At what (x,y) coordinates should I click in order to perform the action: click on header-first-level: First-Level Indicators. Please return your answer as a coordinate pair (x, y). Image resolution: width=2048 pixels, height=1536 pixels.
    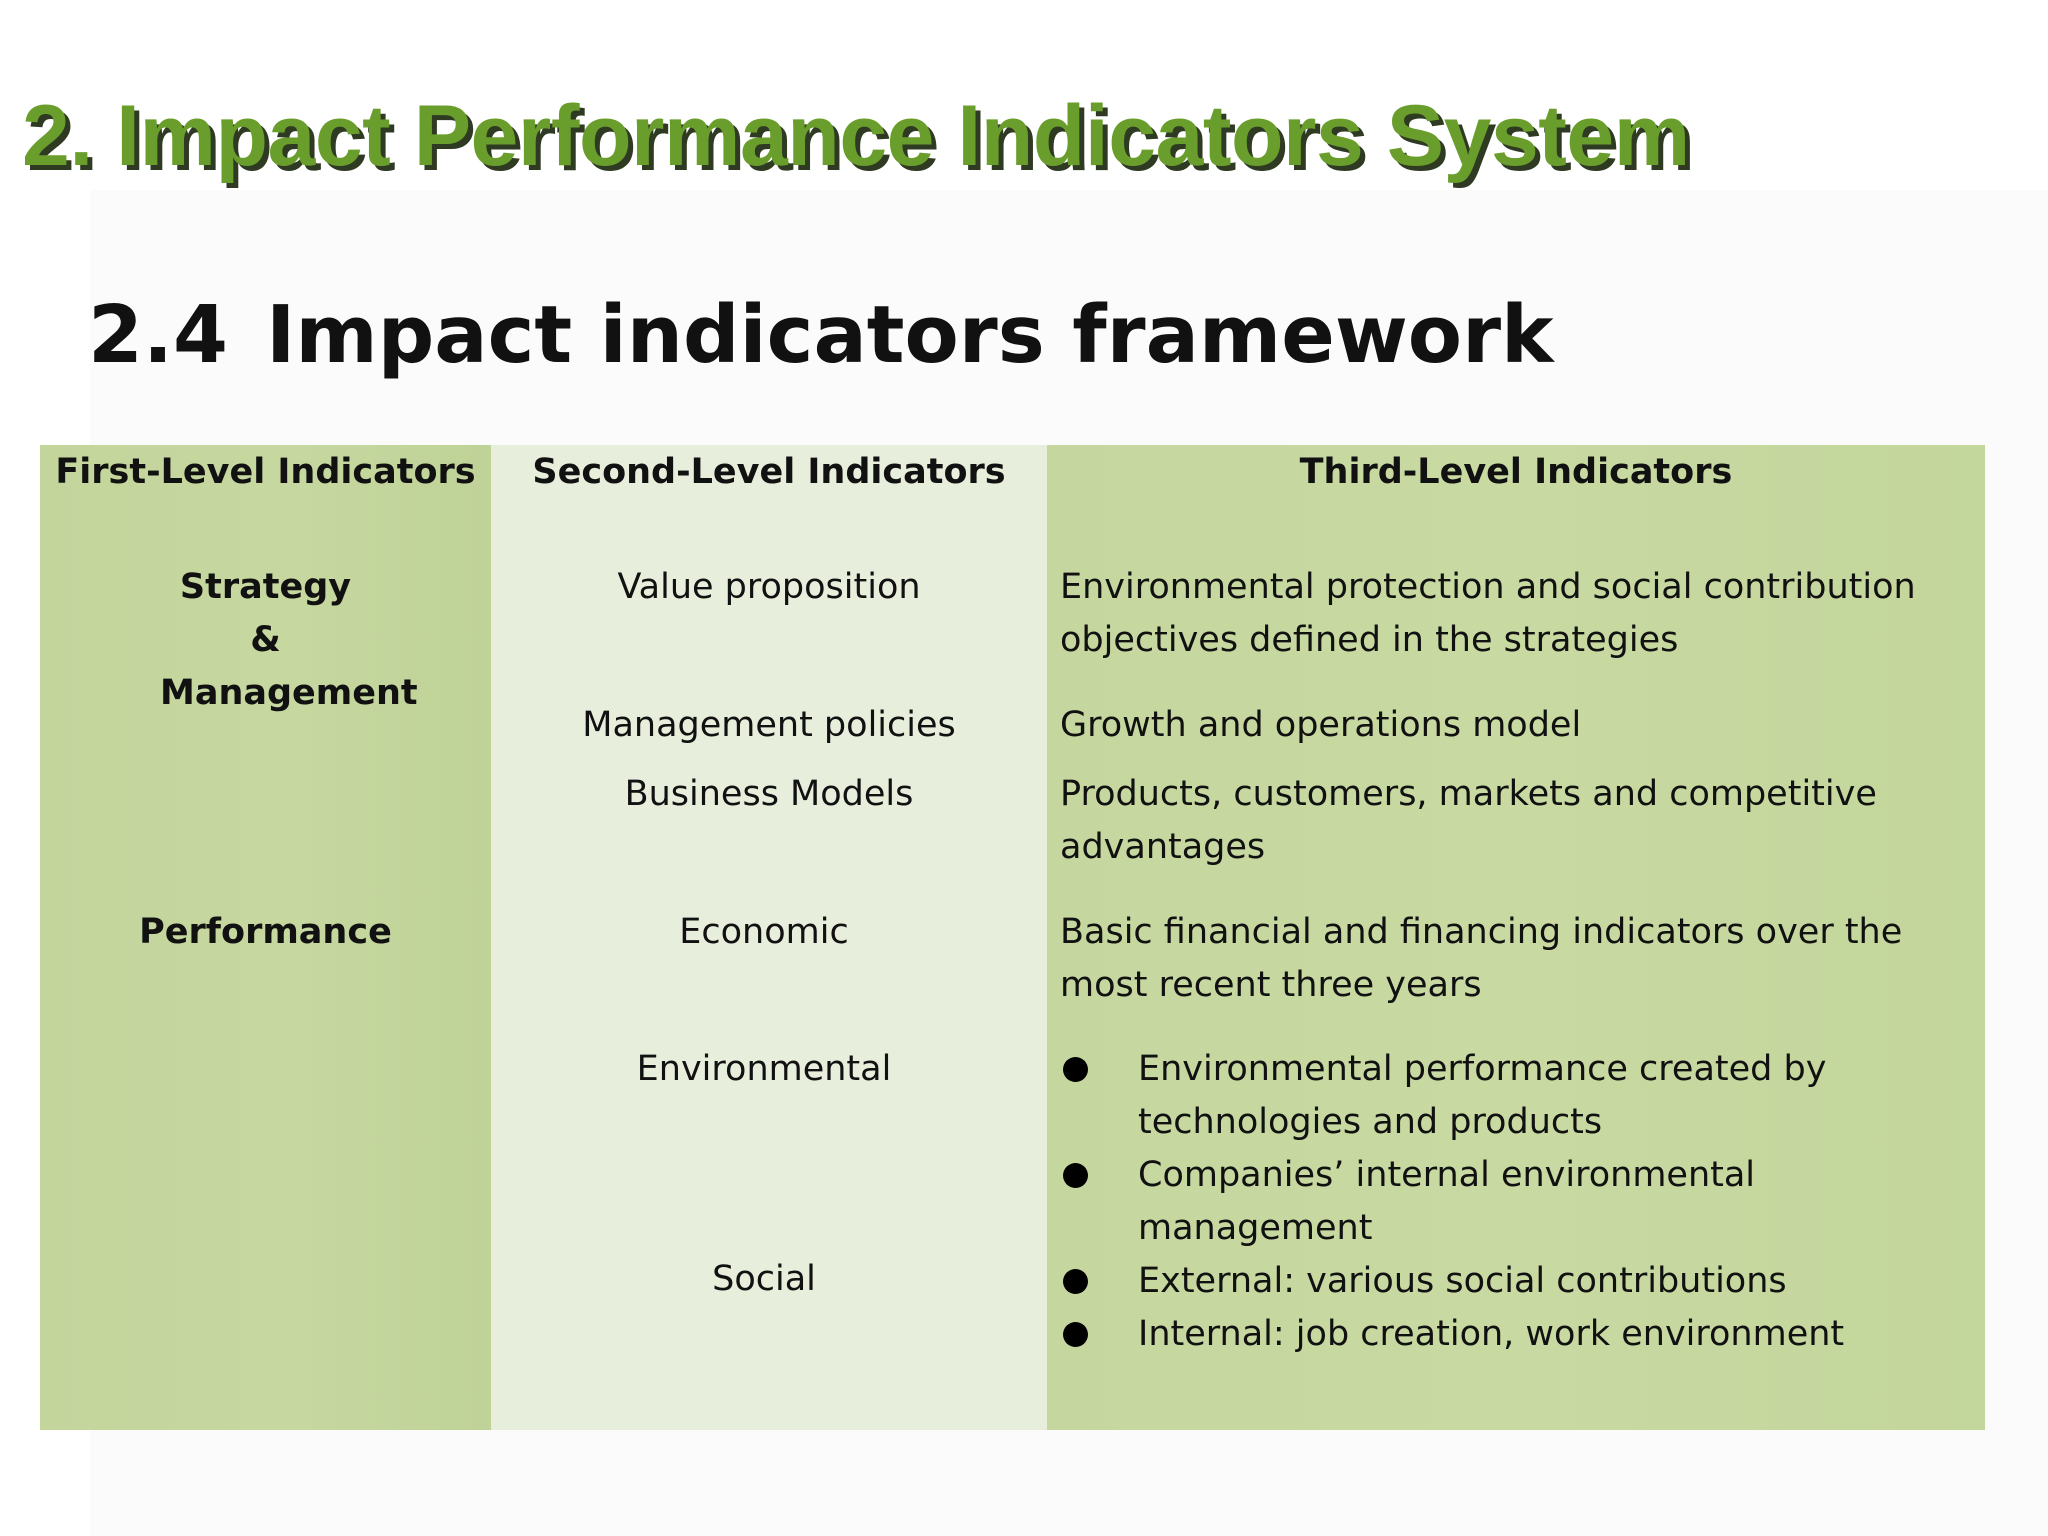
    Looking at the image, I should click on (265, 472).